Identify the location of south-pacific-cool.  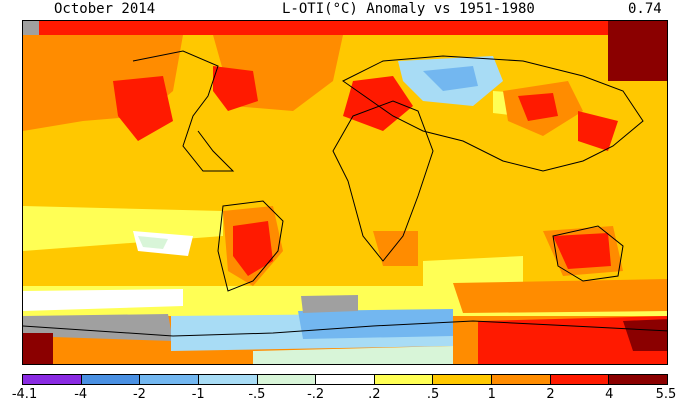
(153, 242).